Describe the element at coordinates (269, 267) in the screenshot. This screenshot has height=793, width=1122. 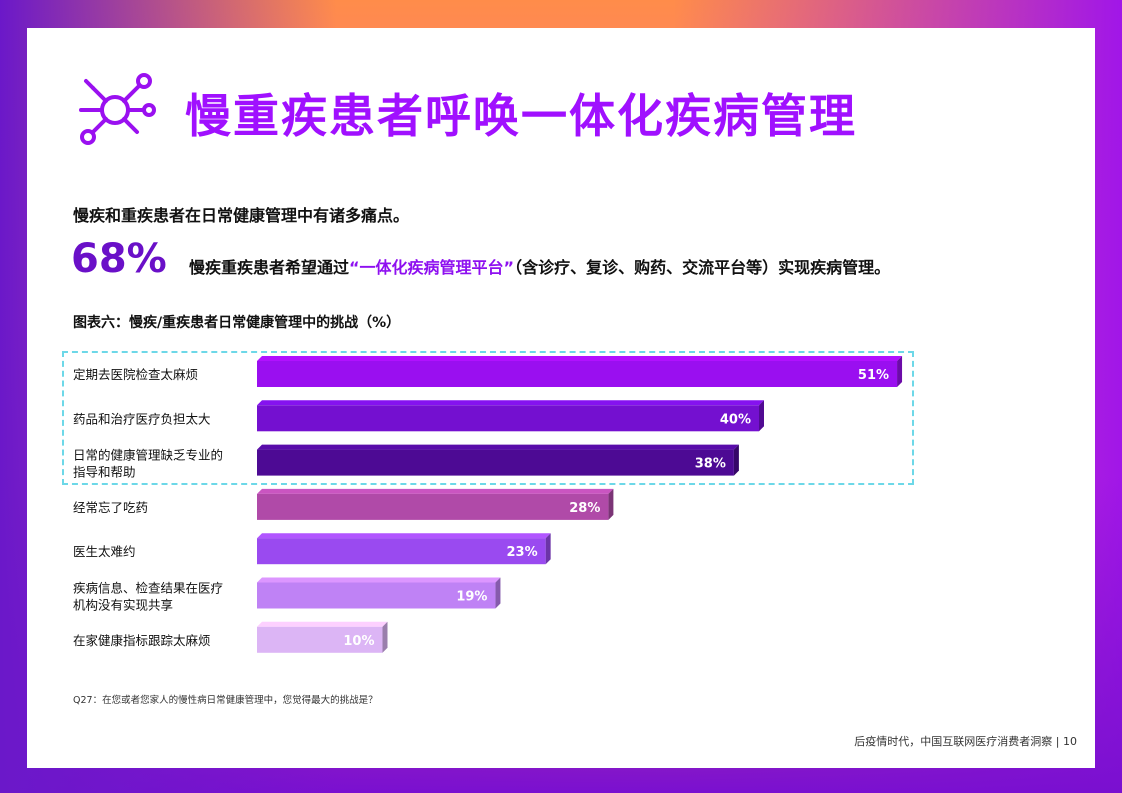
I see `stat-text-before: 慢疾重疾患者希望通过` at that location.